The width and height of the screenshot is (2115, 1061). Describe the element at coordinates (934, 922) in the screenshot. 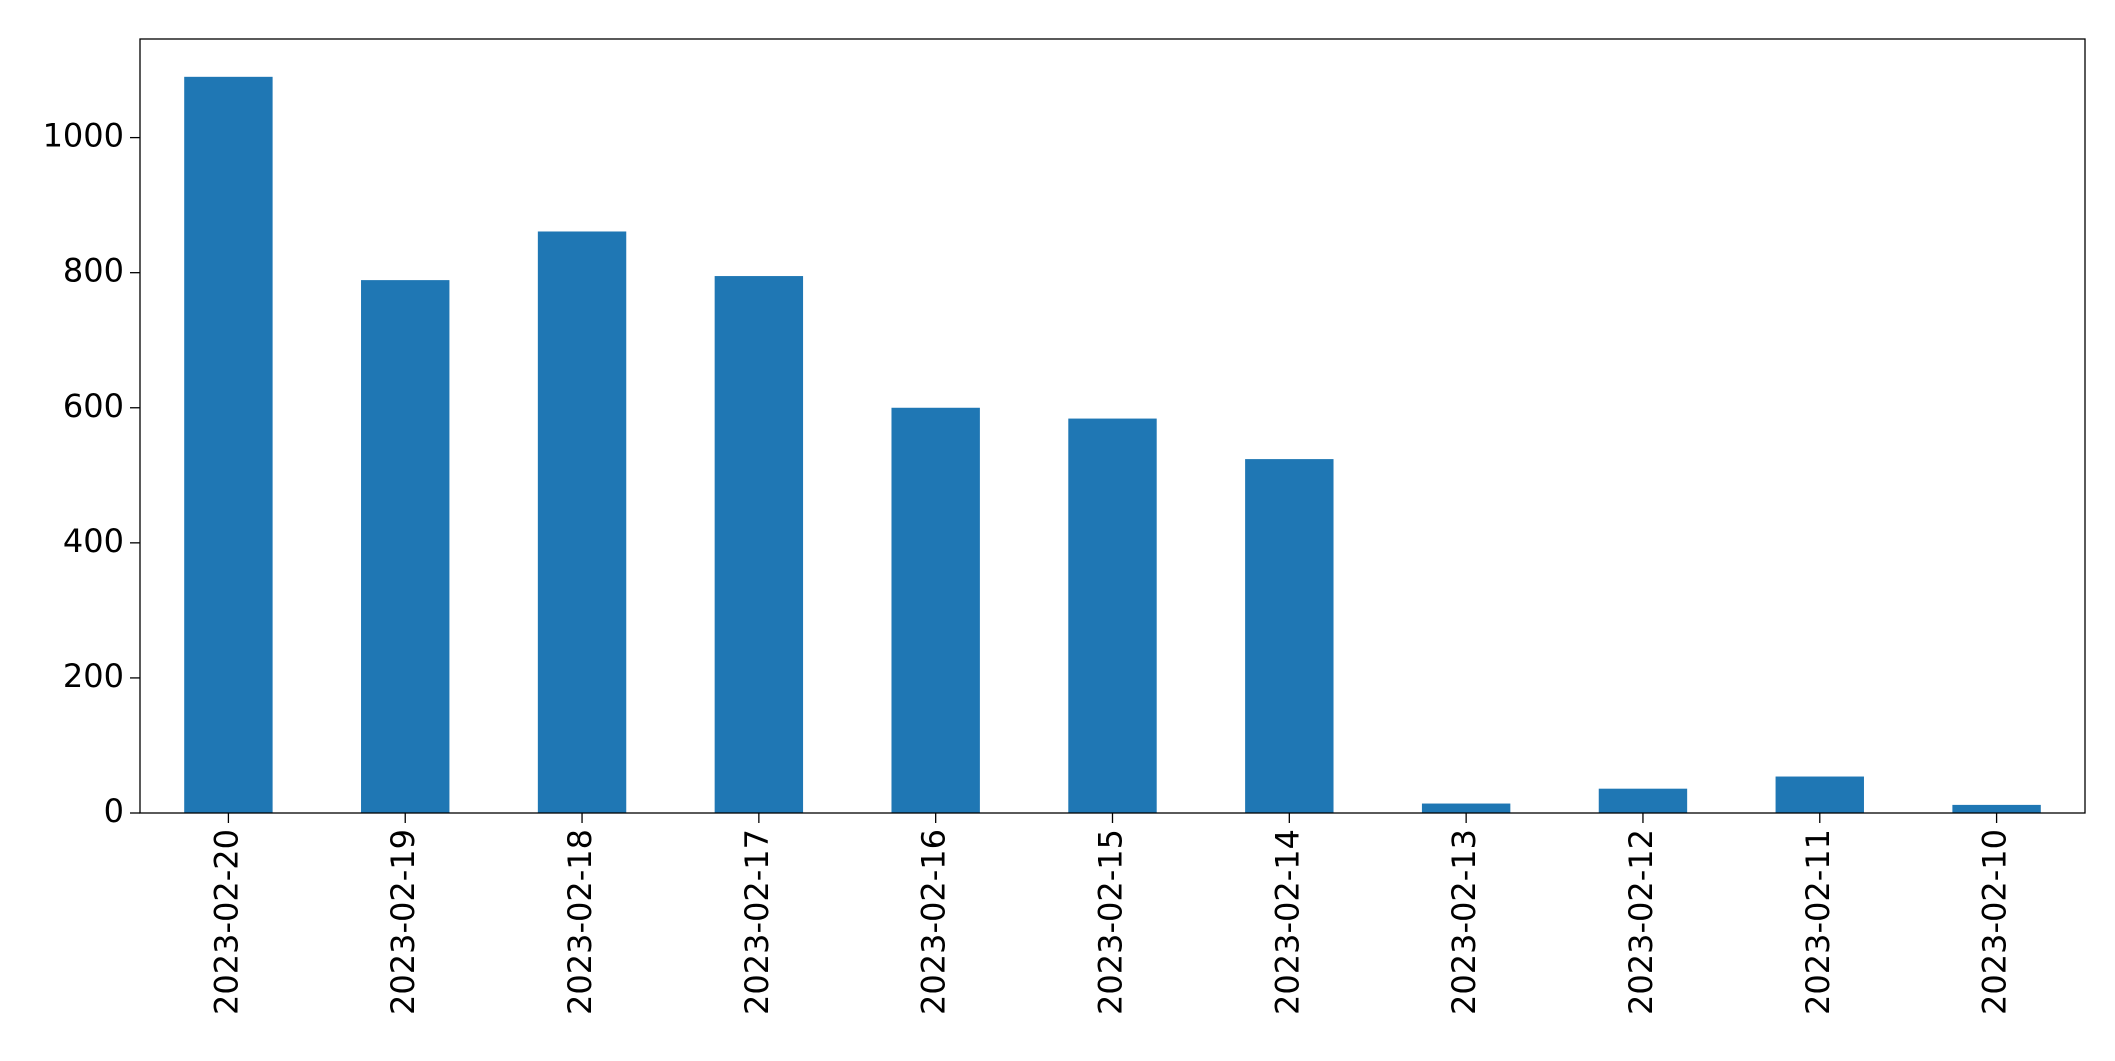

I see `x-tick-label: 2023-02-16` at that location.